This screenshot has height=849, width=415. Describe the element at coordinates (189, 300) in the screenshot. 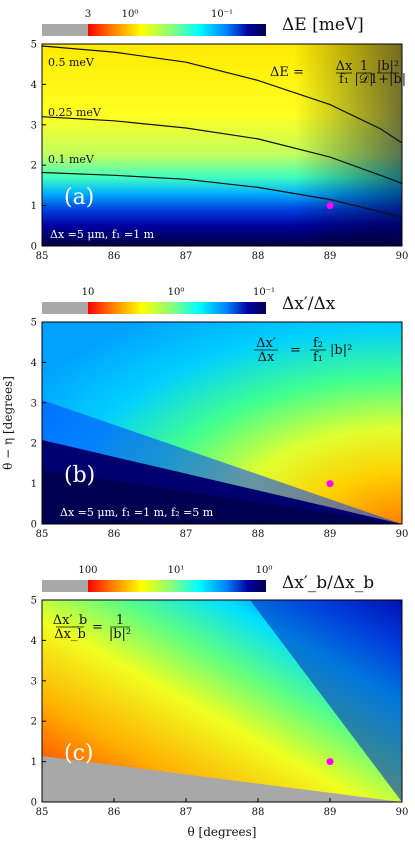

I see `colorbar-b: 10 10⁰ 10⁻¹ Δx′/Δx` at that location.